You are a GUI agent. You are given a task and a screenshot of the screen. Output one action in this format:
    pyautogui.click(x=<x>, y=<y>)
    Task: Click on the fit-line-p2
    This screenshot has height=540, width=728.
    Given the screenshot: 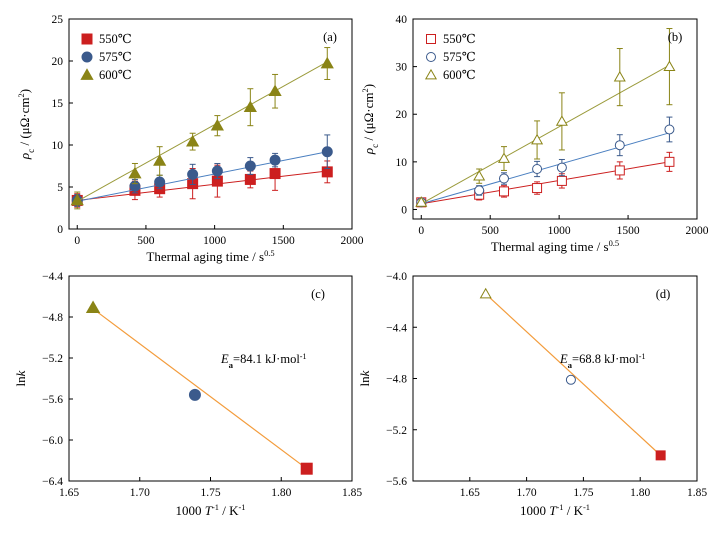 What is the action you would take?
    pyautogui.click(x=200, y=389)
    